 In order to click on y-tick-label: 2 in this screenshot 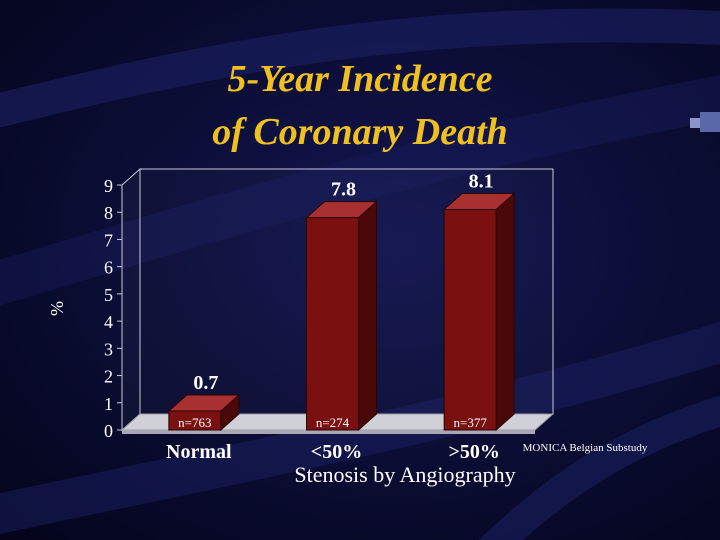, I will do `click(108, 377)`.